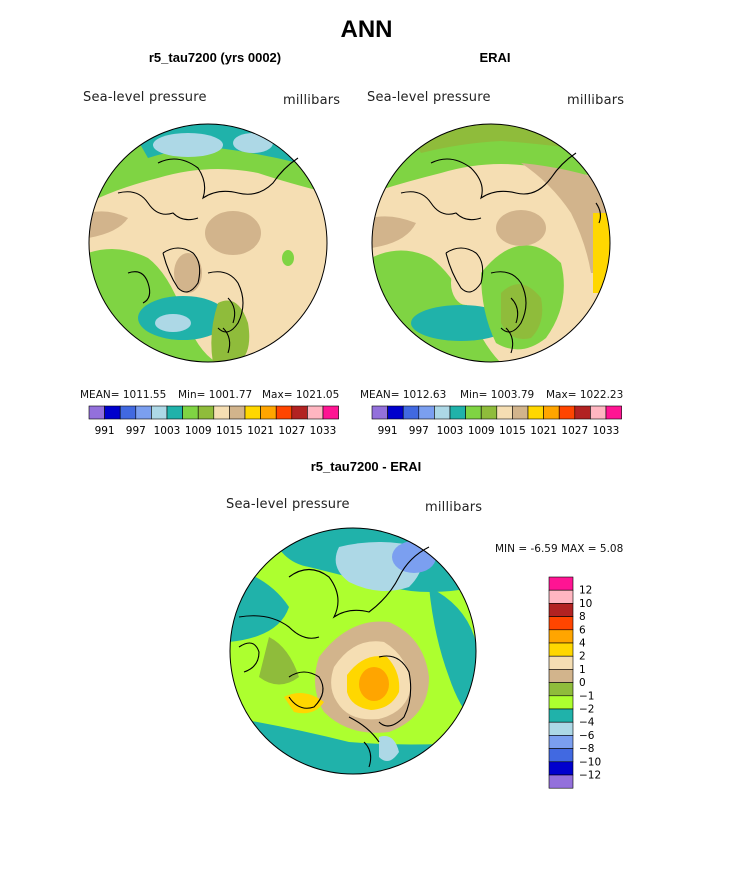 This screenshot has width=733, height=882. I want to click on panel2-colorbar-tick-label: 1033, so click(606, 431).